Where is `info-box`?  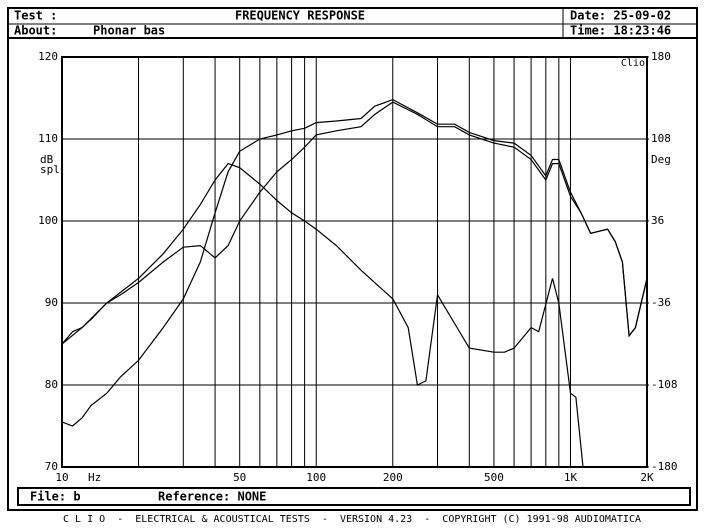
info-box is located at coordinates (354, 496).